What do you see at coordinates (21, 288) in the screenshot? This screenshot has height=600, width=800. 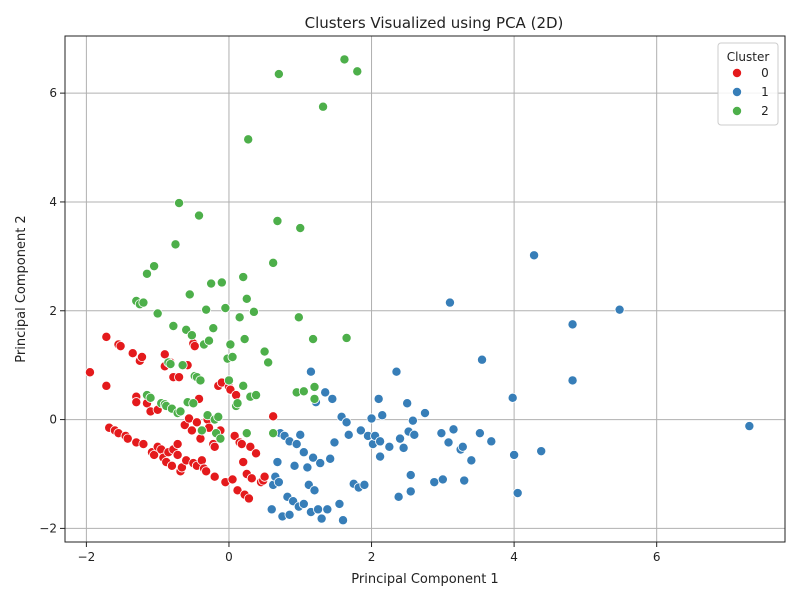 I see `y-axis-label: Principal Component 2` at bounding box center [21, 288].